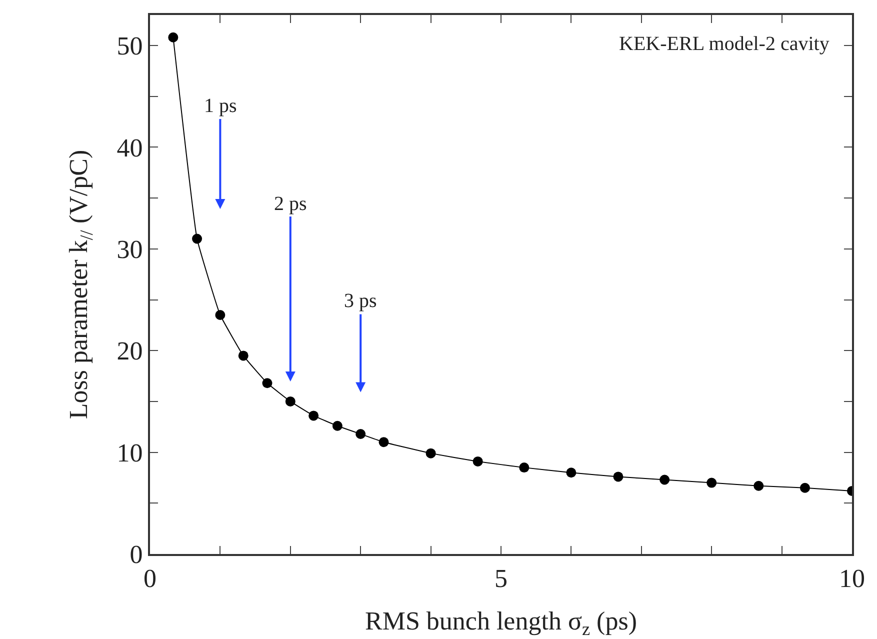  What do you see at coordinates (501, 579) in the screenshot?
I see `x-tick-label: 5` at bounding box center [501, 579].